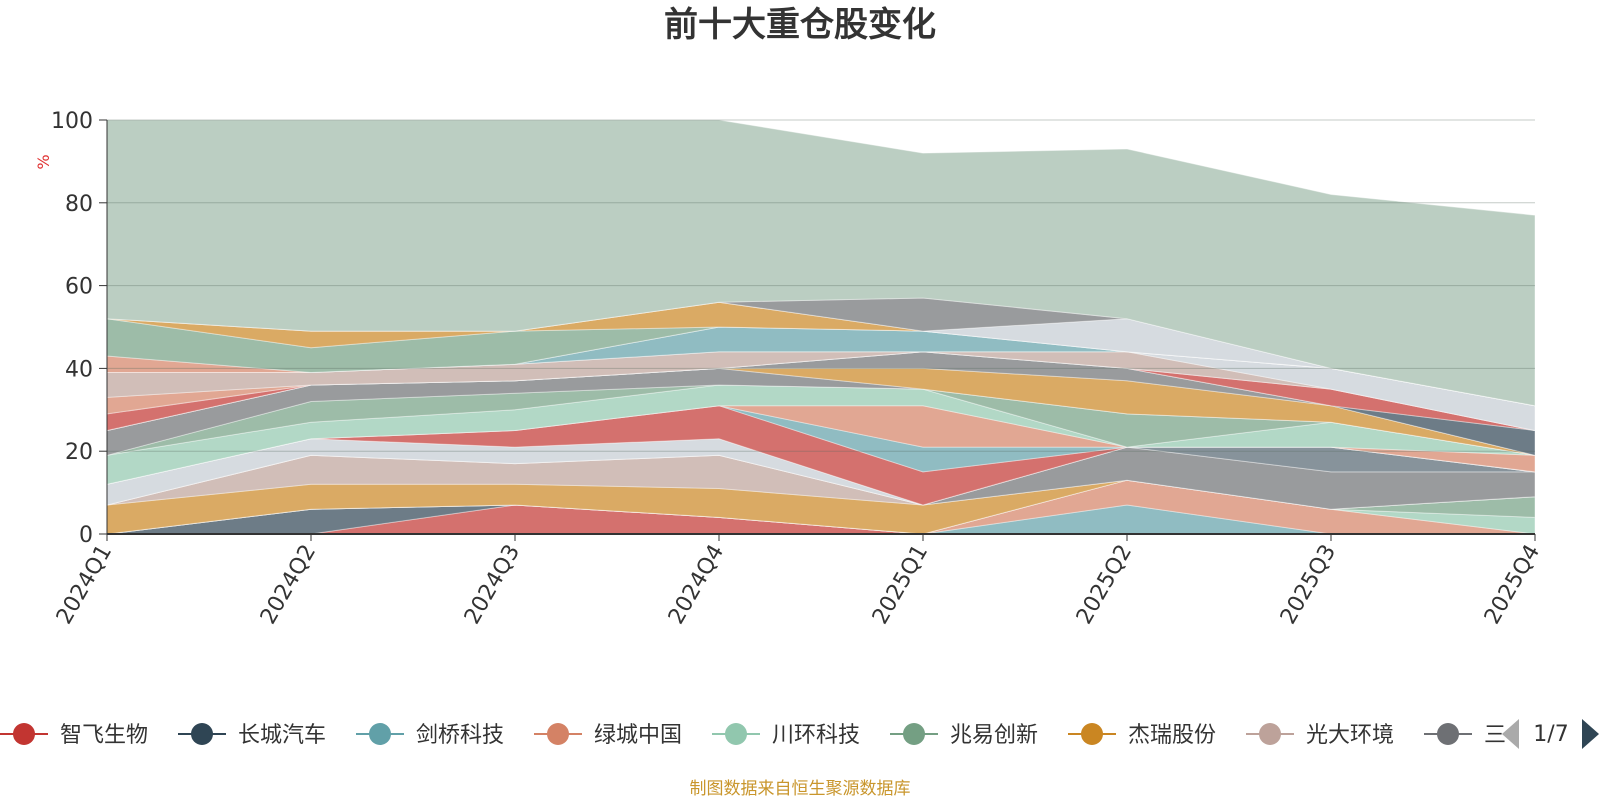  What do you see at coordinates (79, 204) in the screenshot?
I see `y-tick-label: 80` at bounding box center [79, 204].